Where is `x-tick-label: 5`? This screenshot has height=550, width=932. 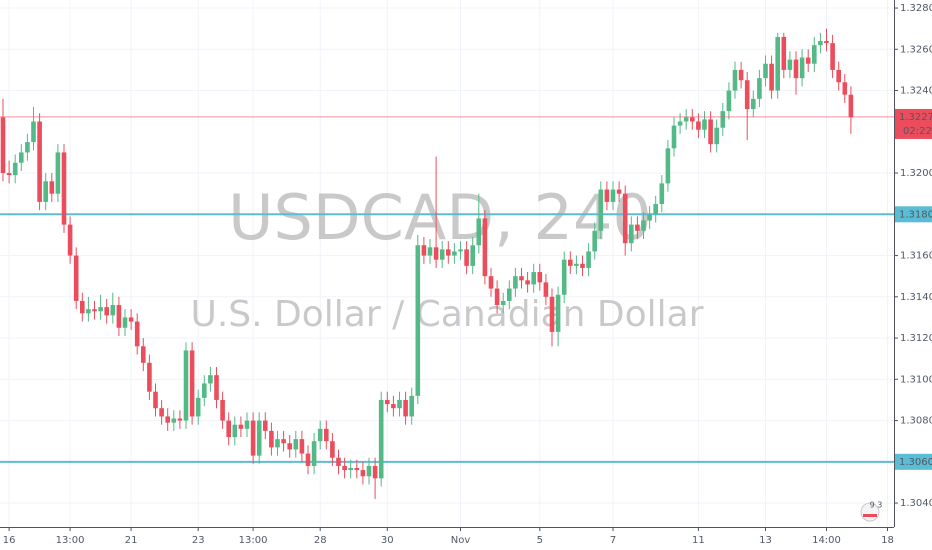
x-tick-label: 5 is located at coordinates (540, 540).